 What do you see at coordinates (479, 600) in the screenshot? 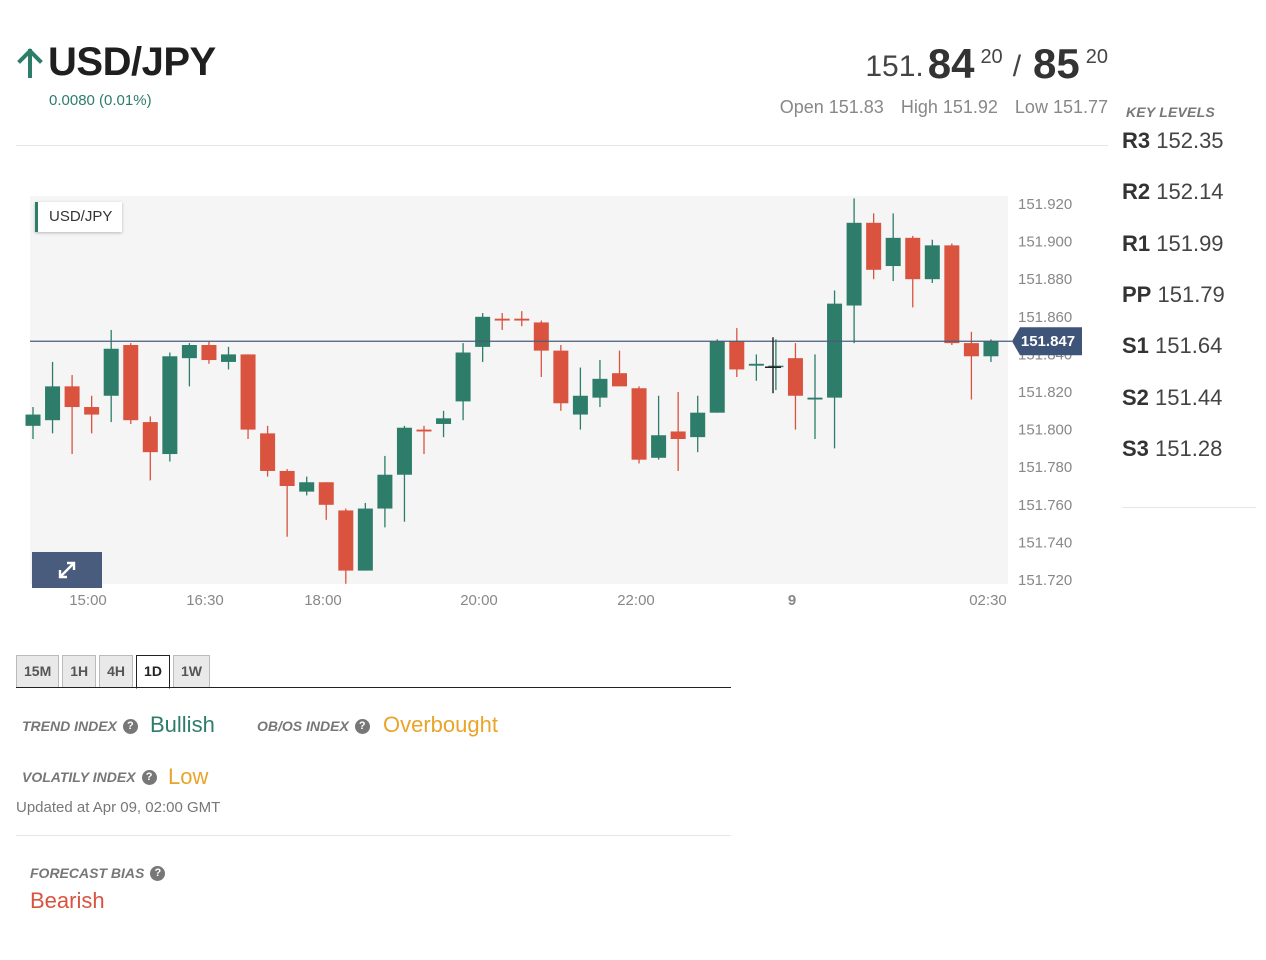
I see `x-tick-label: 20:00` at bounding box center [479, 600].